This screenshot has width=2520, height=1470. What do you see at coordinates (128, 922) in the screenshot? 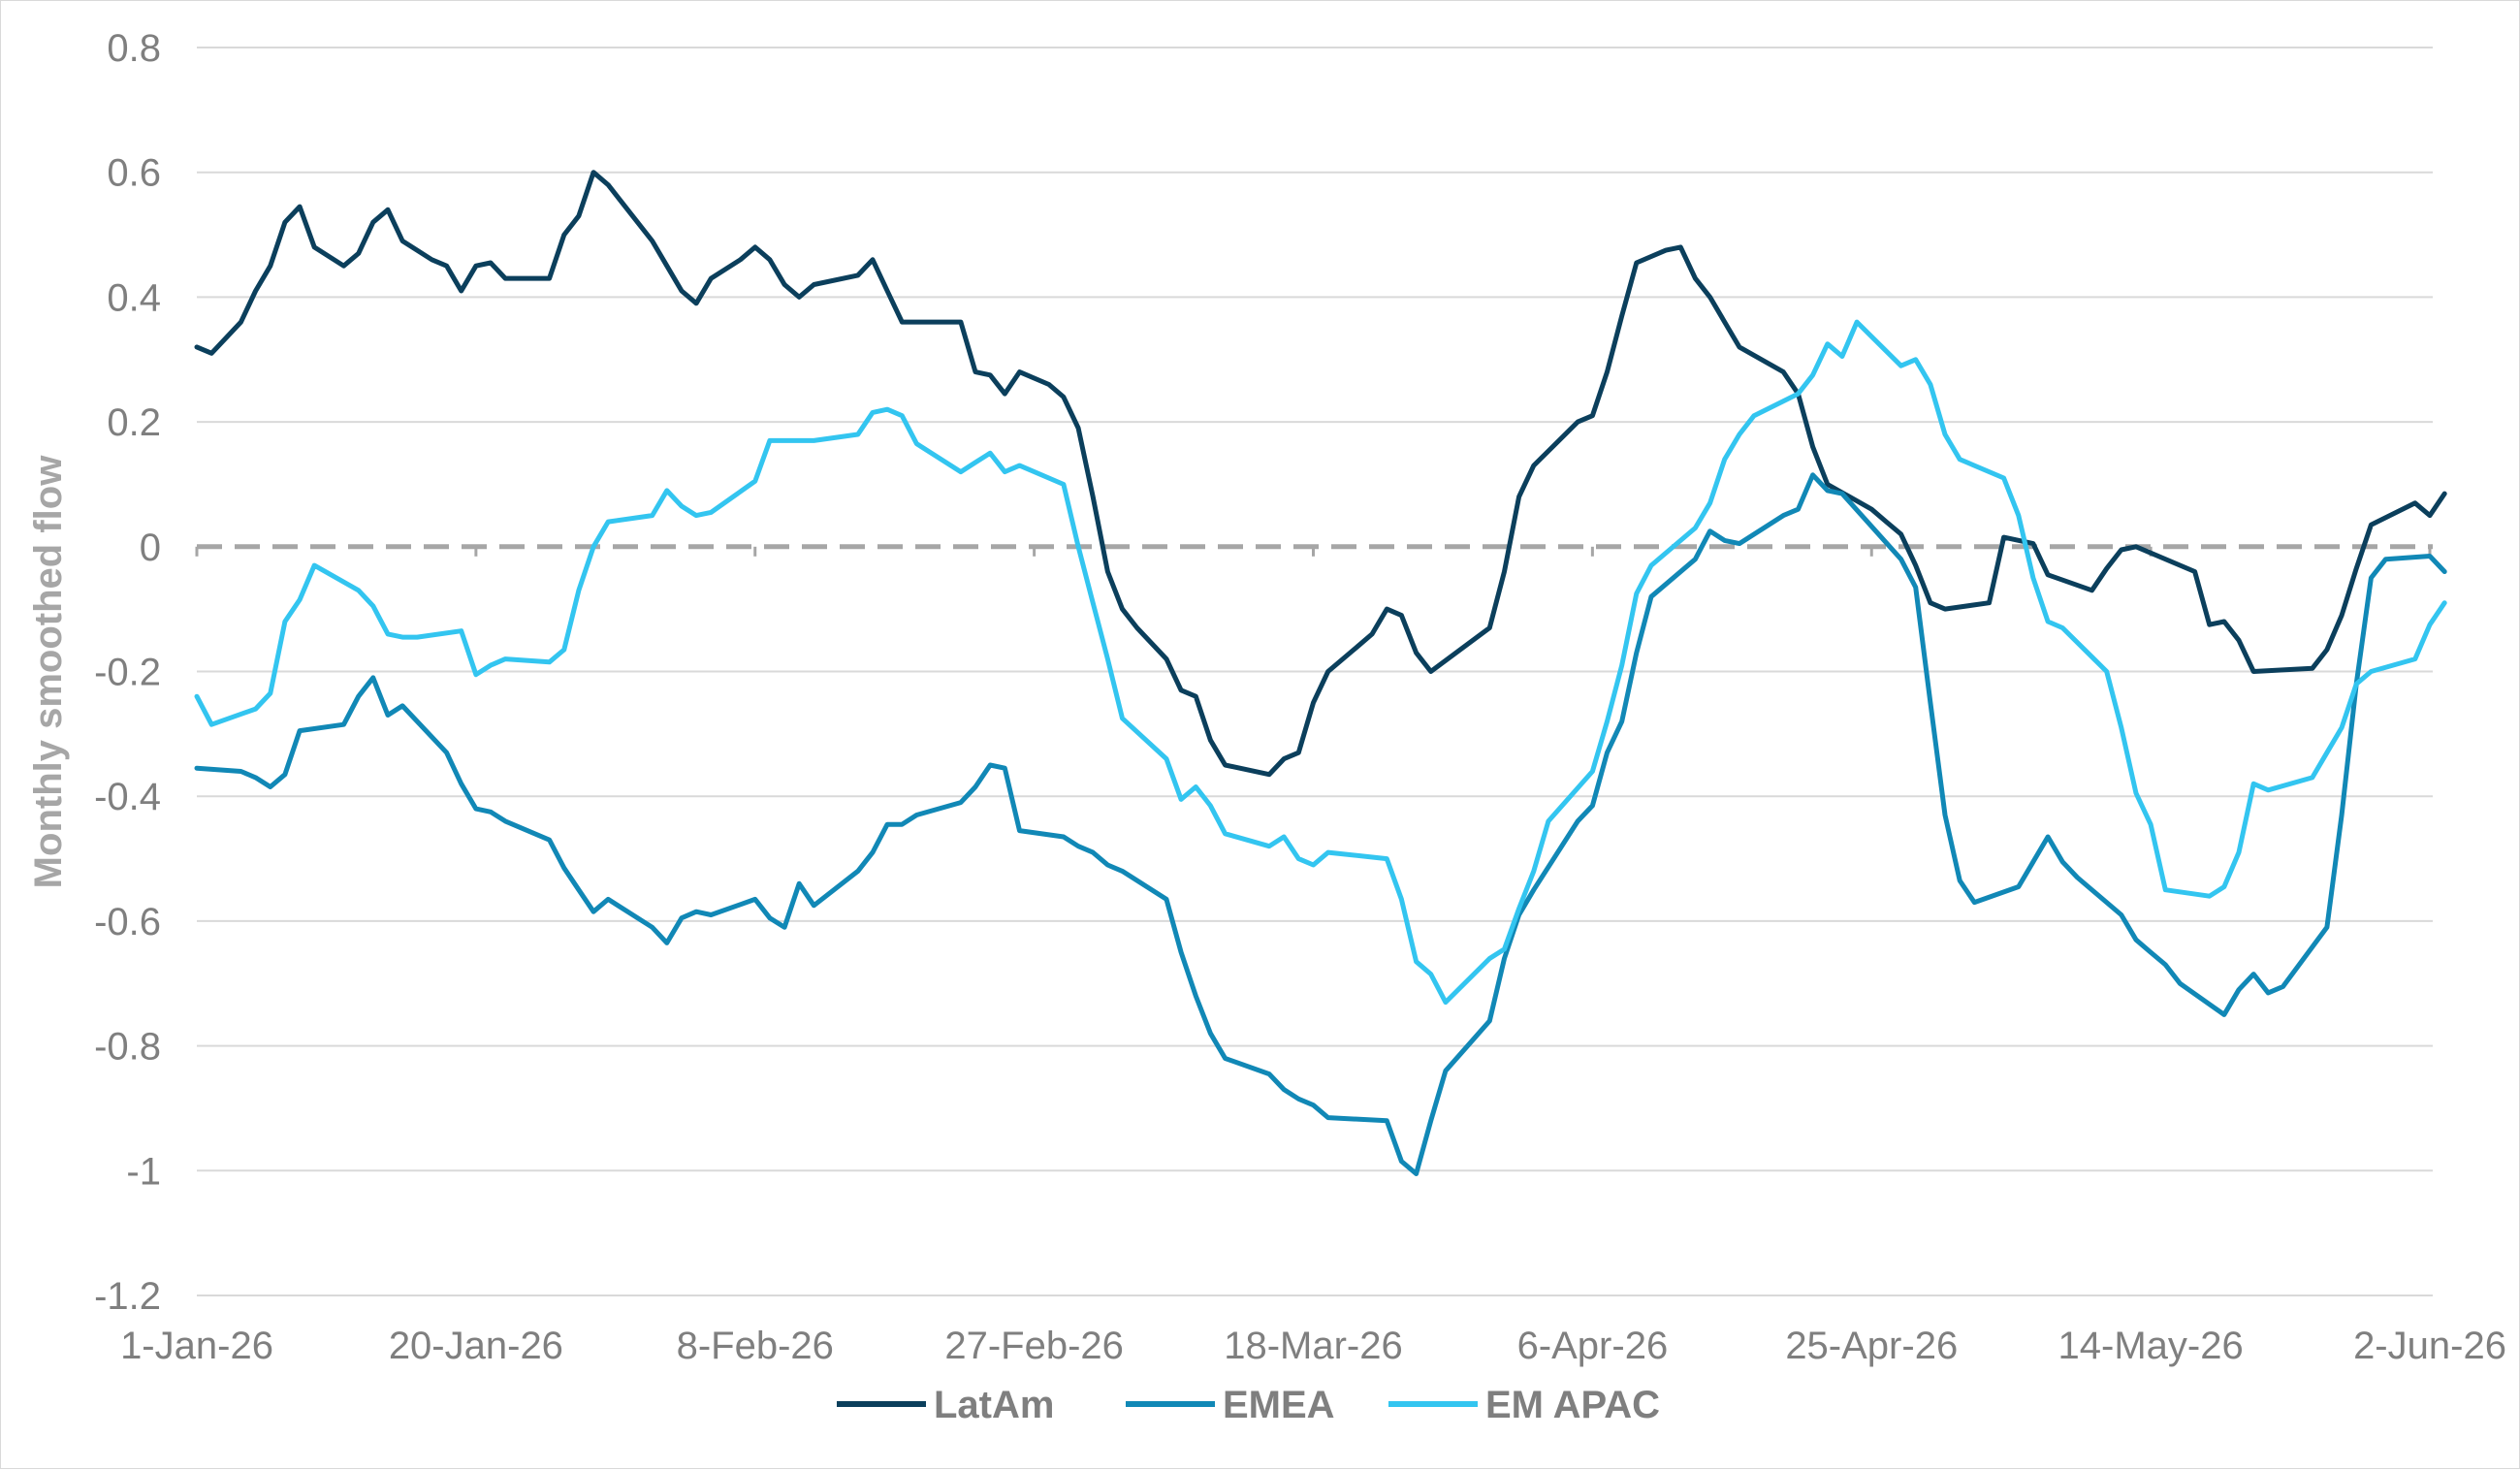
I see `y-tick-label: -0.6` at bounding box center [128, 922].